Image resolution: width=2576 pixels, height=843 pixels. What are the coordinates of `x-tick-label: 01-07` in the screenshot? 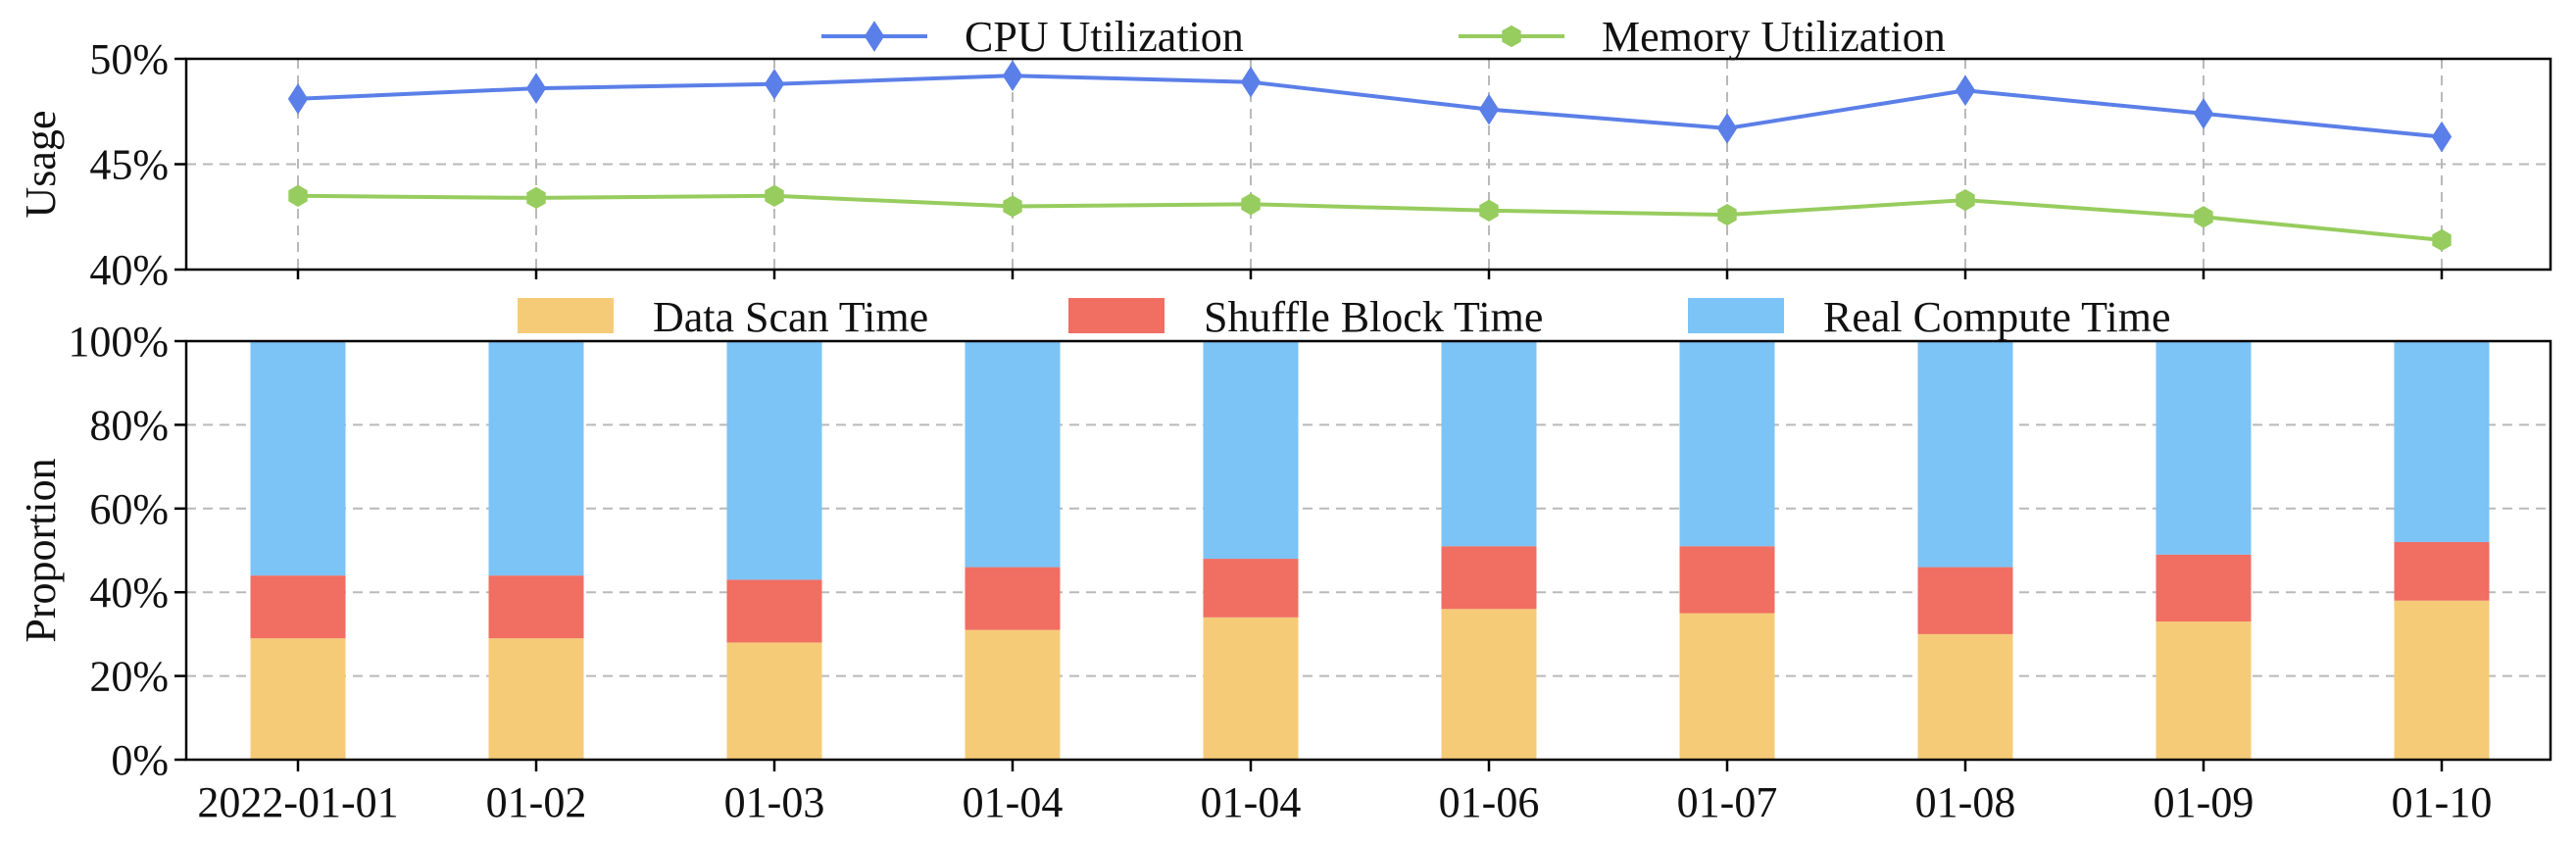 It's located at (1727, 802).